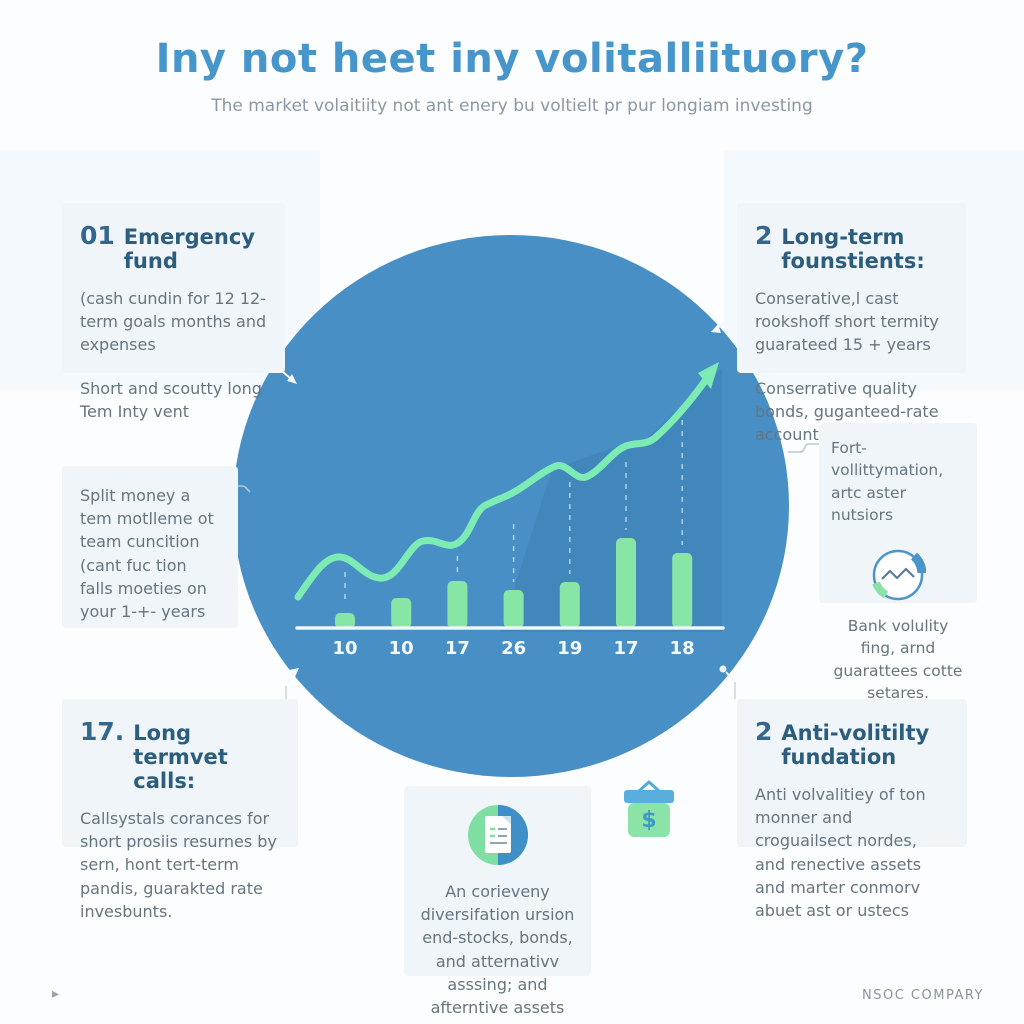  I want to click on heading-text: Emergency fund, so click(189, 249).